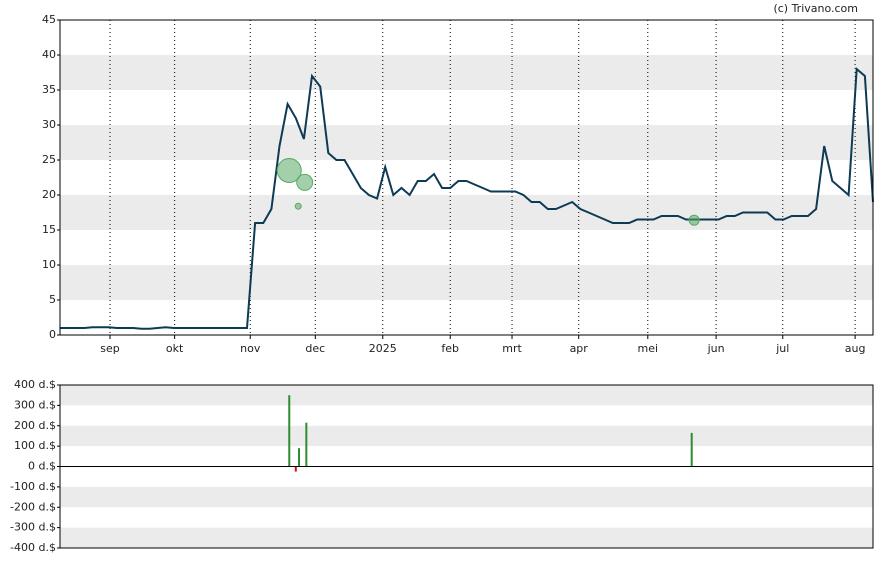 The width and height of the screenshot is (888, 565). What do you see at coordinates (35, 445) in the screenshot?
I see `y-tick-label: 100 d.$` at bounding box center [35, 445].